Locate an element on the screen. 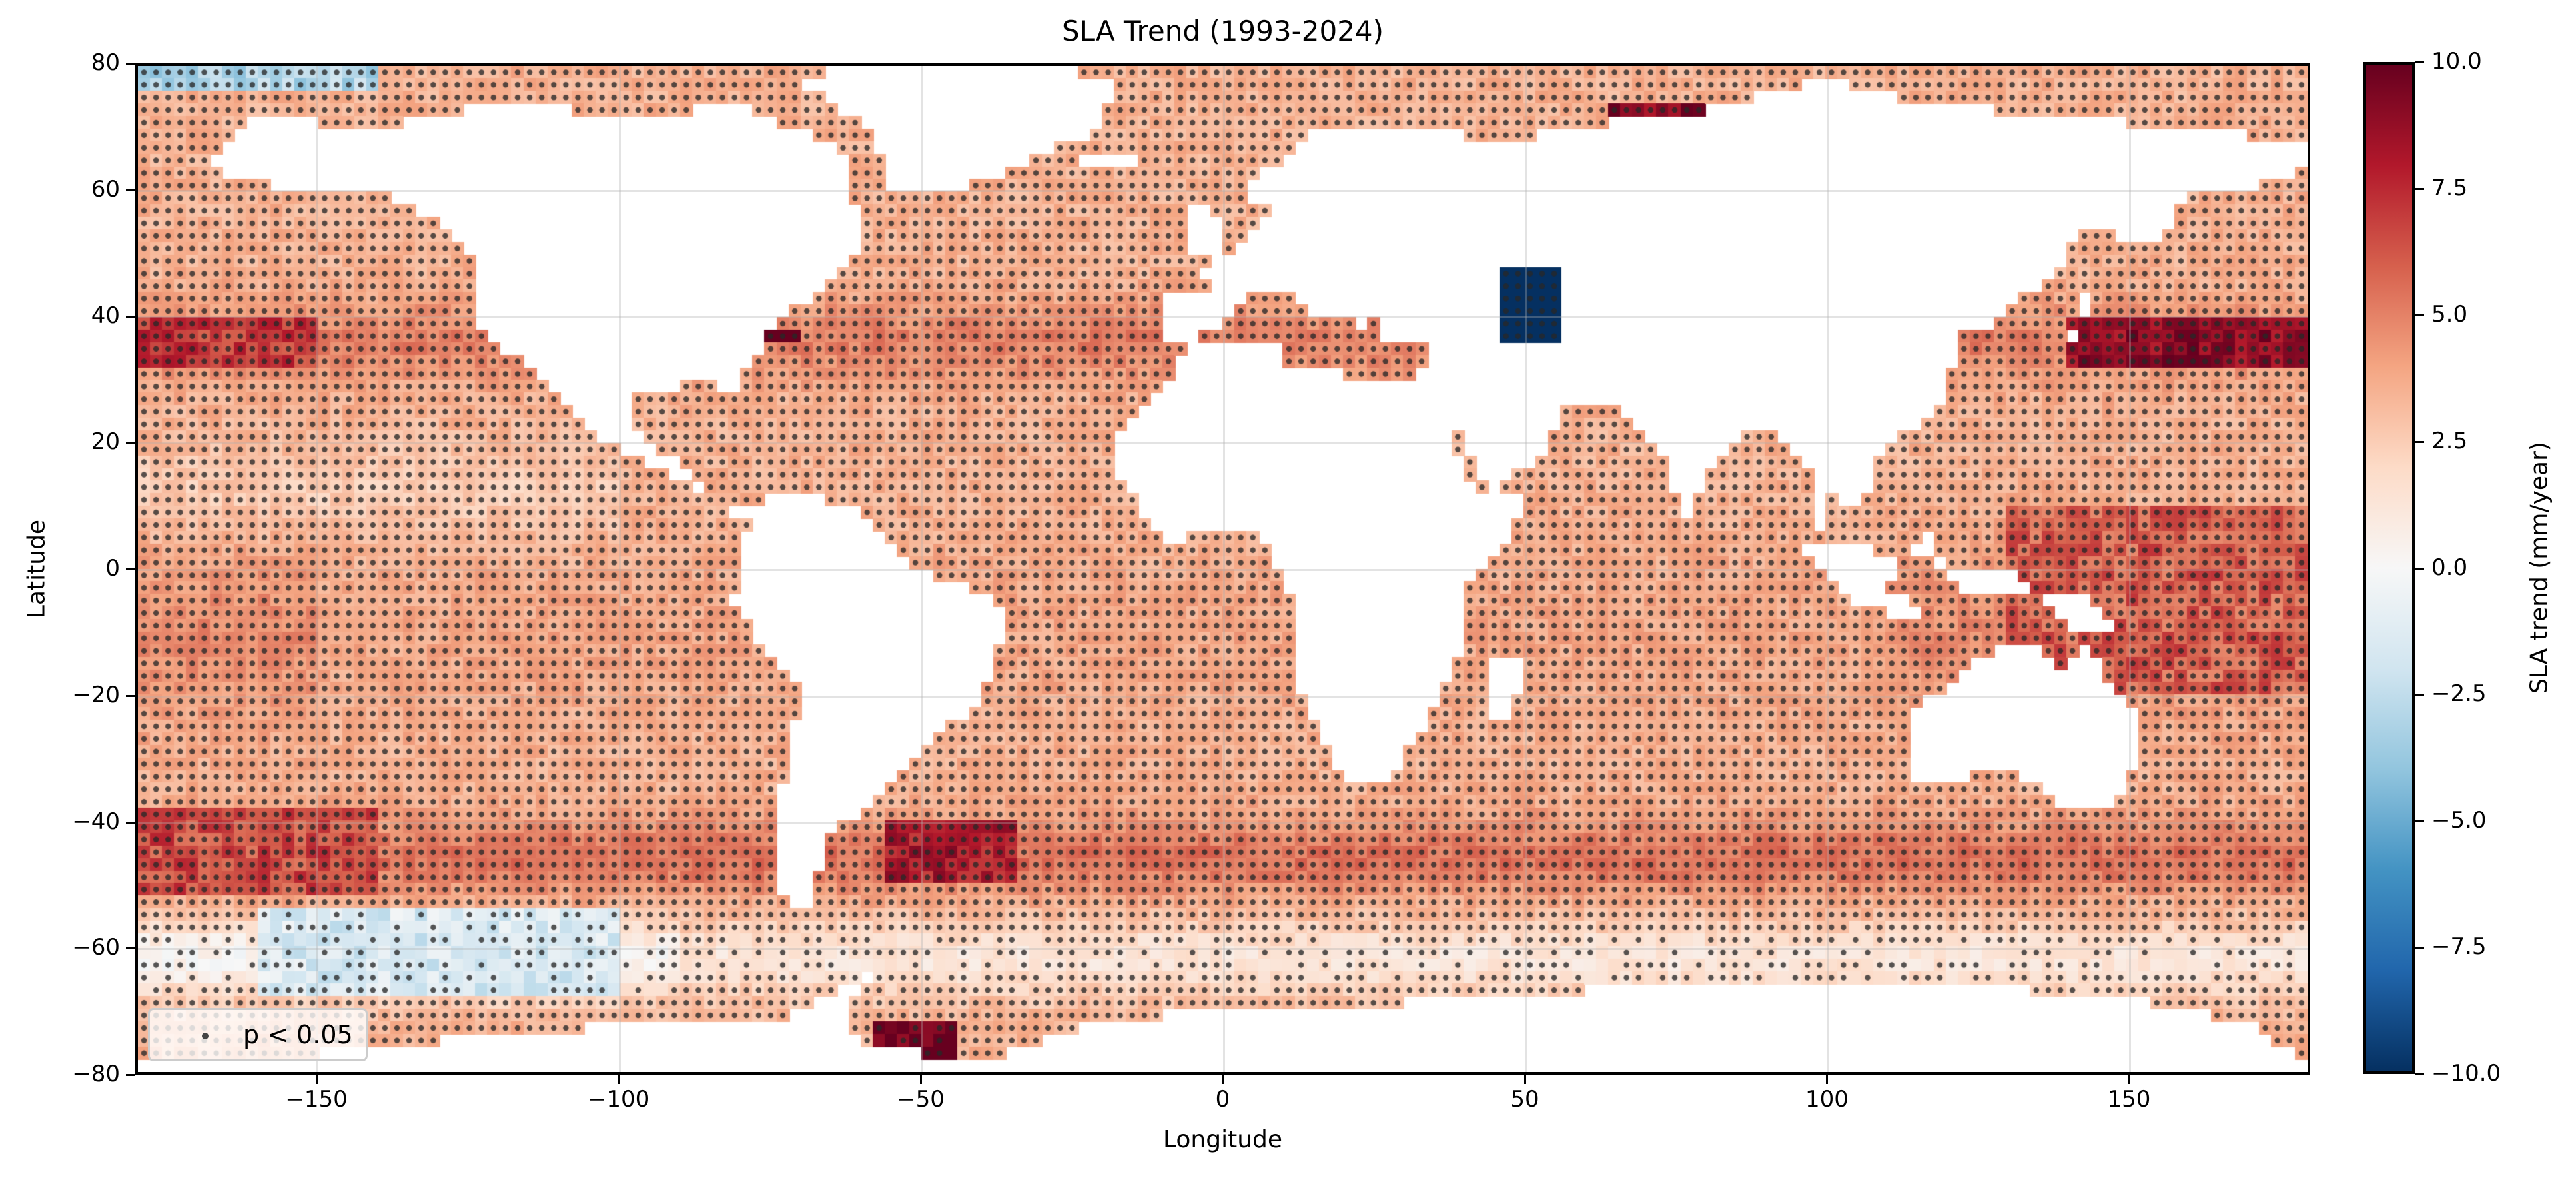  colorbar-tick-label: 10.0 is located at coordinates (2457, 61).